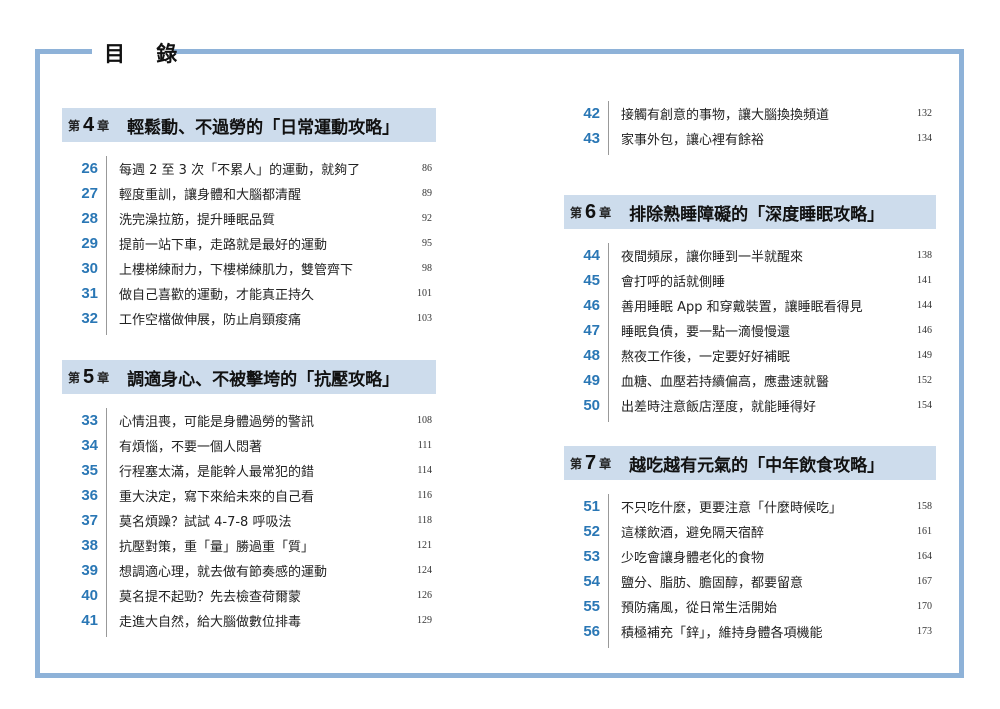 The height and width of the screenshot is (709, 1000). Describe the element at coordinates (712, 583) in the screenshot. I see `entry-title: 鹽分、脂肪、膽固醇，都要留意` at that location.